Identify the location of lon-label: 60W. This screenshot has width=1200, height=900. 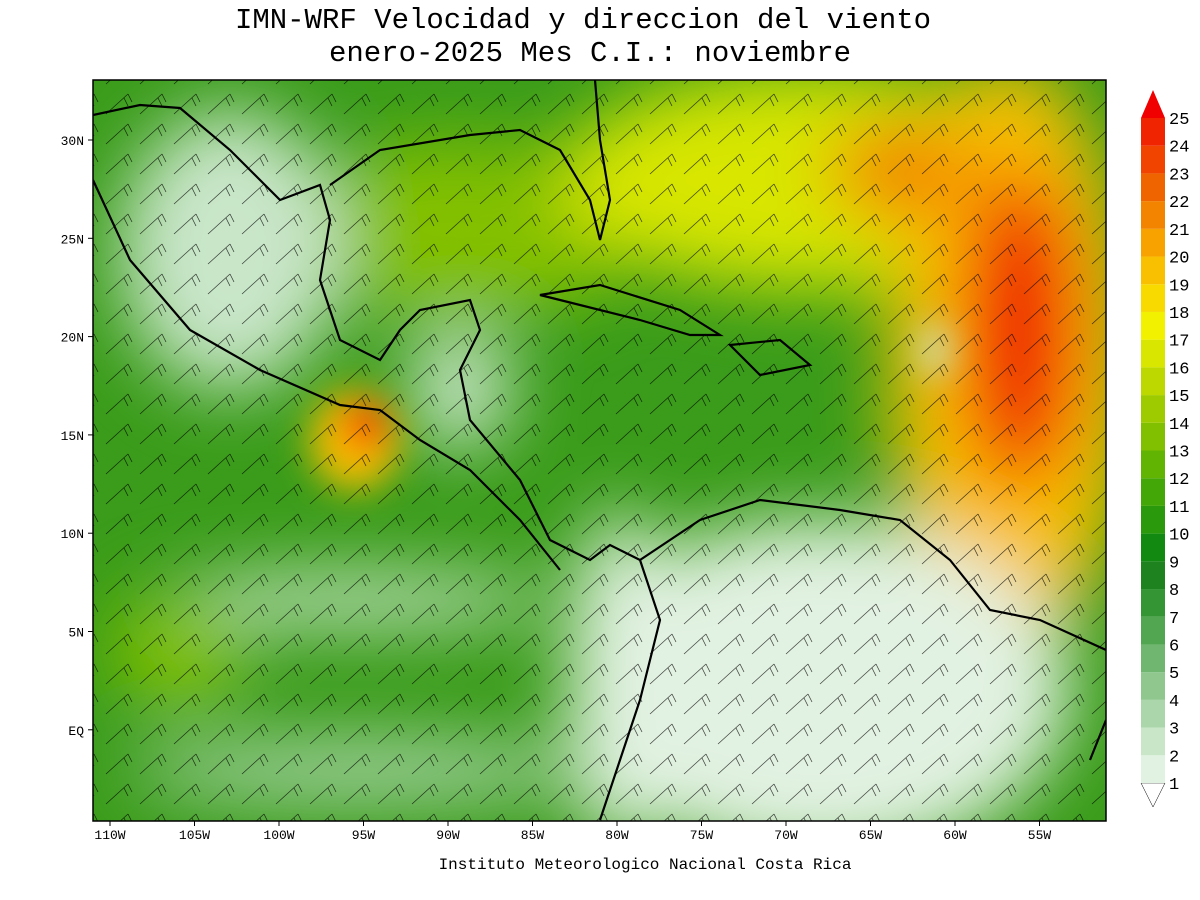
(955, 835).